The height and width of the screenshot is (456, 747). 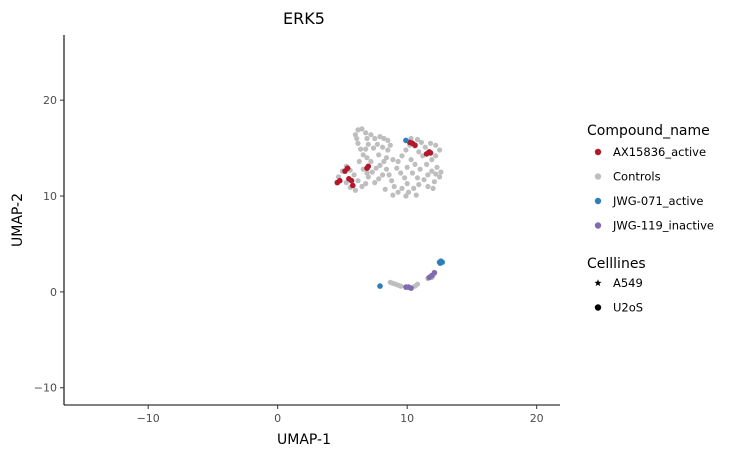 I want to click on legend-key-ax15836-active, so click(x=598, y=152).